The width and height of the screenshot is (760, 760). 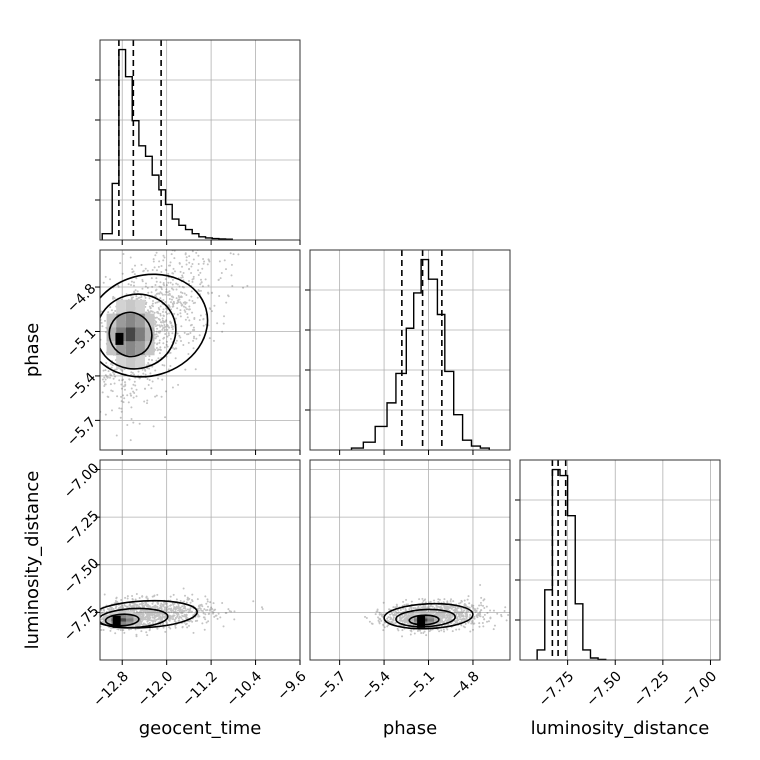 I want to click on x-tick-label: −4.8, so click(x=464, y=685).